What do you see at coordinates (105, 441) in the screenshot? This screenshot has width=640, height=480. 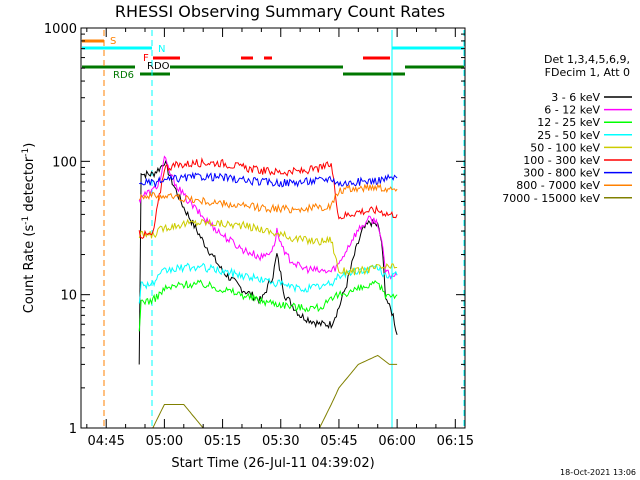 I see `x-tick-label: 04:45` at bounding box center [105, 441].